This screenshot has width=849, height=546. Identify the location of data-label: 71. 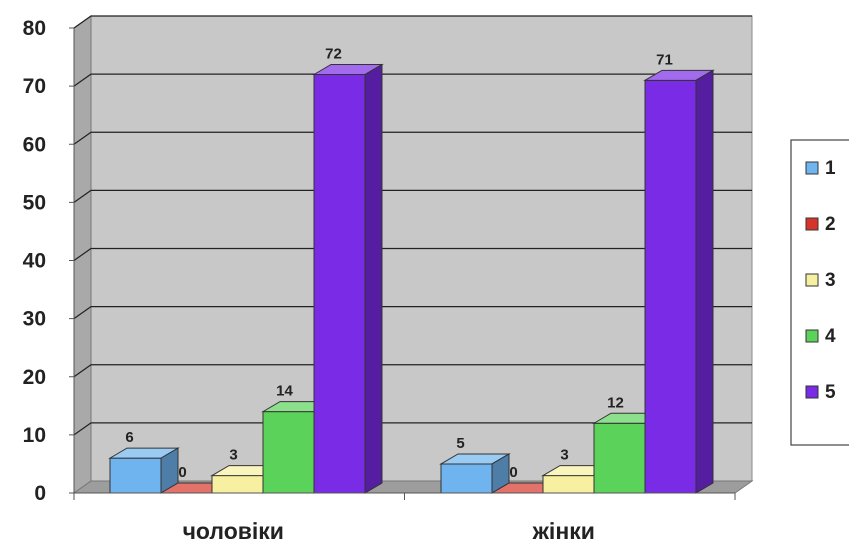
(664, 59).